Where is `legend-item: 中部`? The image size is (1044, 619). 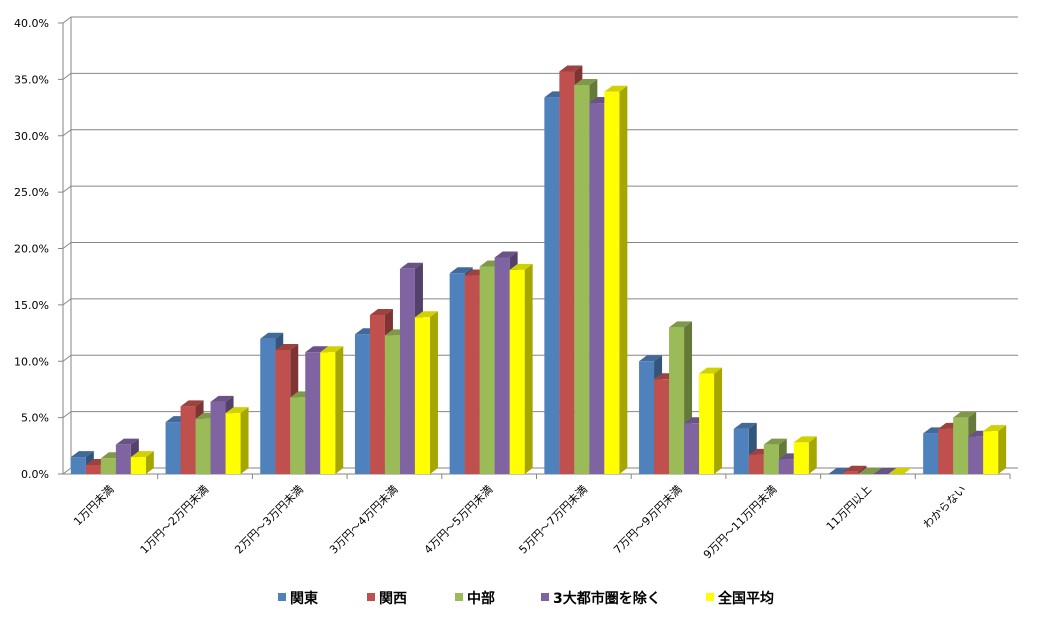
legend-item: 中部 is located at coordinates (475, 598).